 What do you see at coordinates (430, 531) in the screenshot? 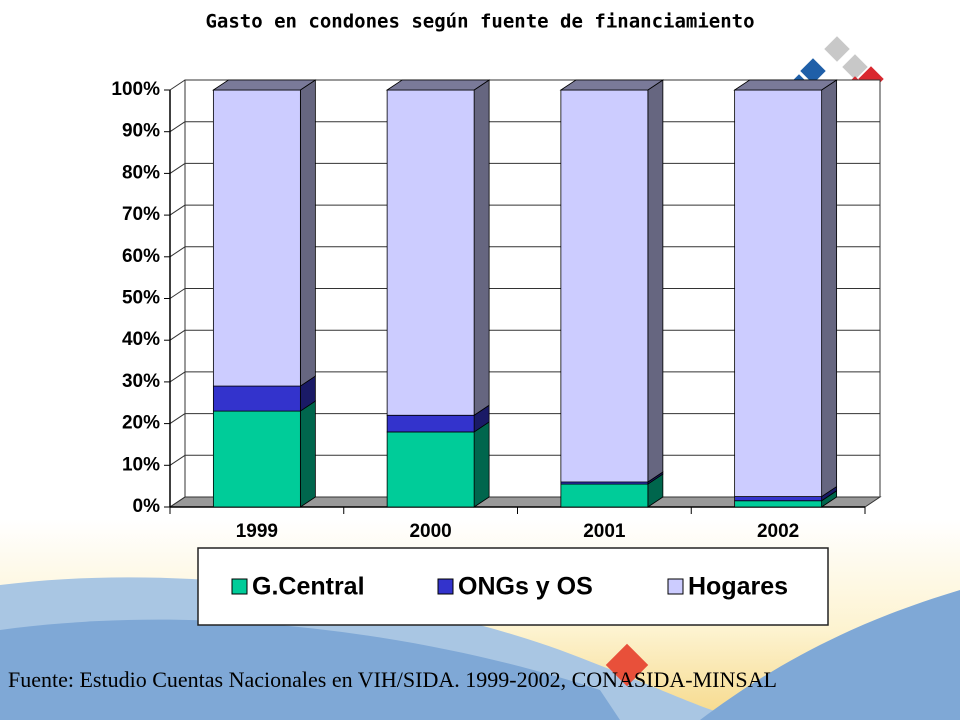
I see `x-tick-label: 2000` at bounding box center [430, 531].